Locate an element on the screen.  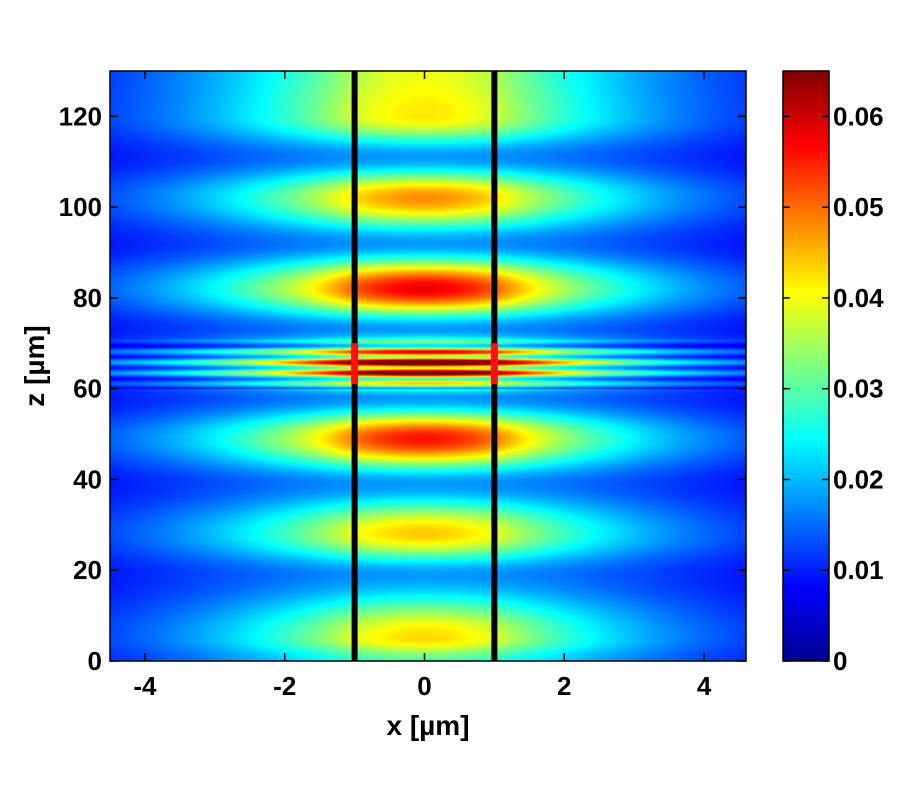
y-tick-label: 40 is located at coordinates (87, 479).